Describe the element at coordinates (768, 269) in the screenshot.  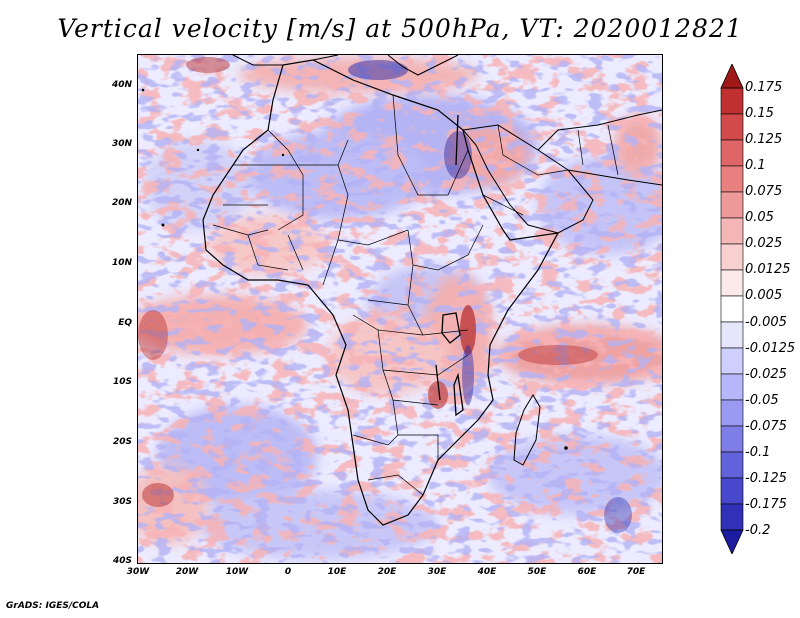
I see `colorbar-label: 0.0125` at that location.